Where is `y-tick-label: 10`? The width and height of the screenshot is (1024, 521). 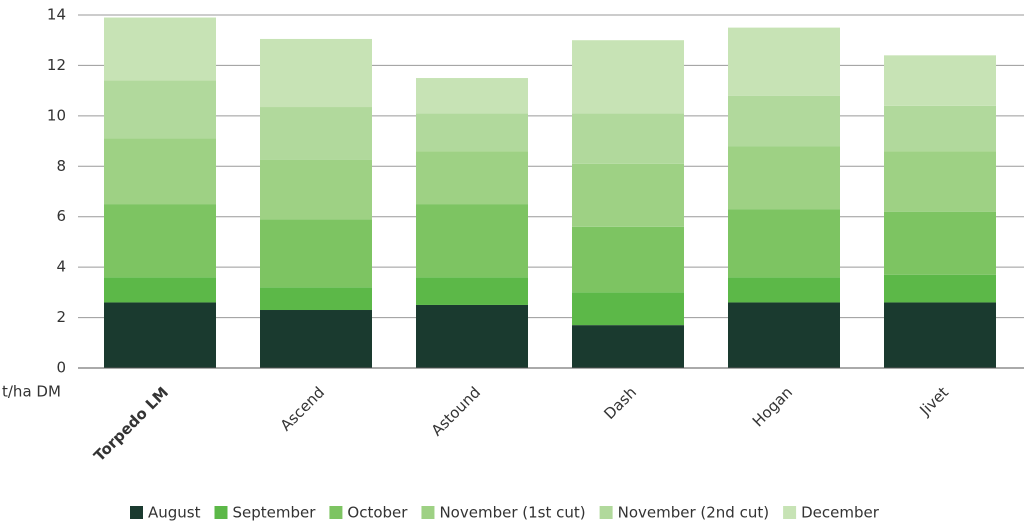
y-tick-label: 10 is located at coordinates (56, 115).